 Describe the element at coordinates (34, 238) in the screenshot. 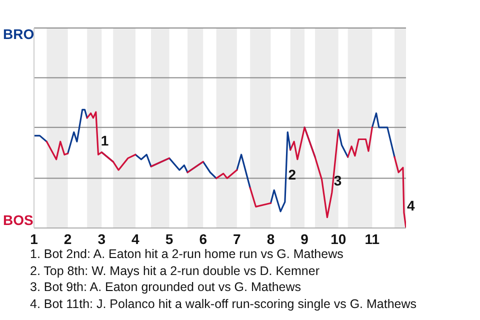

I see `x-tick-label: 1` at that location.